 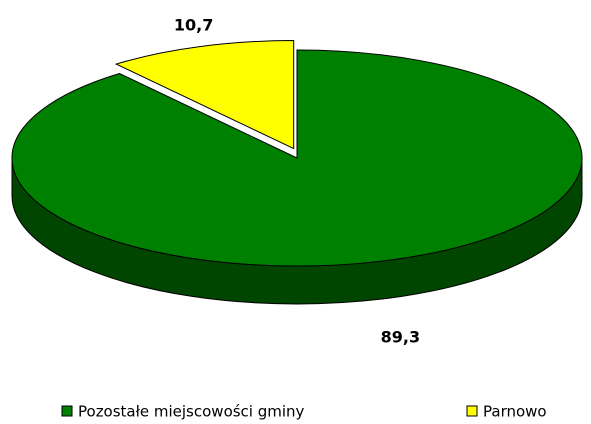 I want to click on legend-label: Pozostałe miejscowości gminy, so click(x=191, y=412).